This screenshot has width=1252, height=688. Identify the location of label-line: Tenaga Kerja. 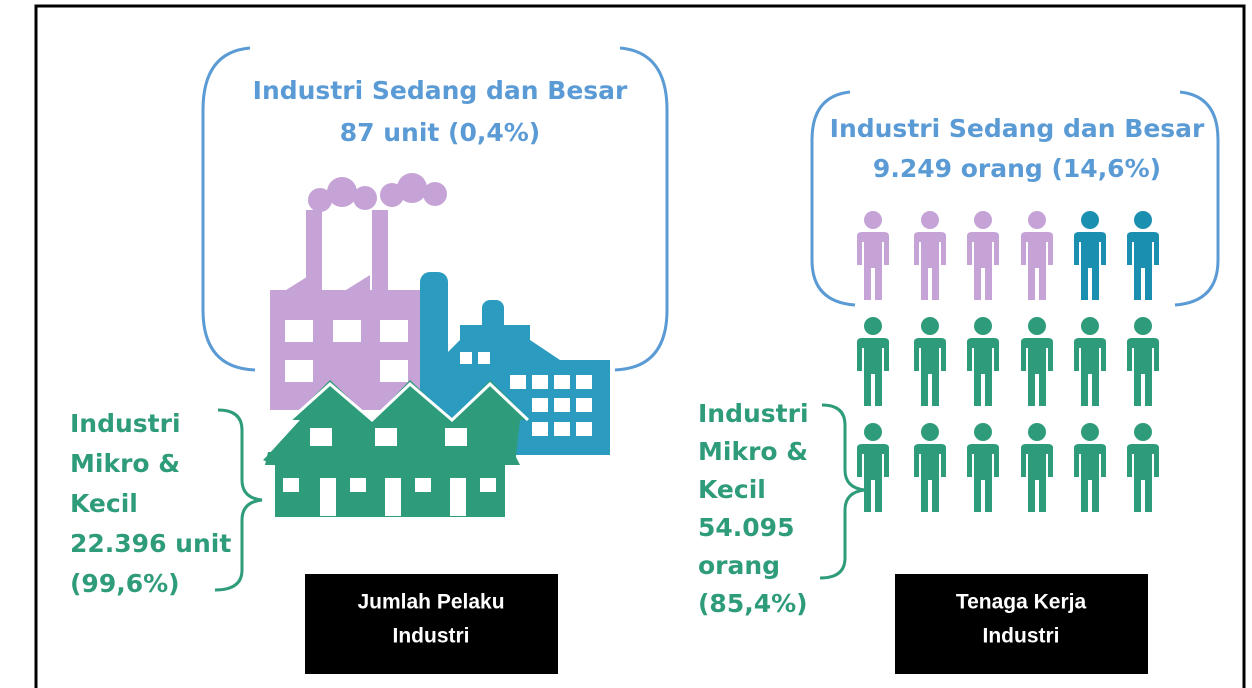
(1021, 602).